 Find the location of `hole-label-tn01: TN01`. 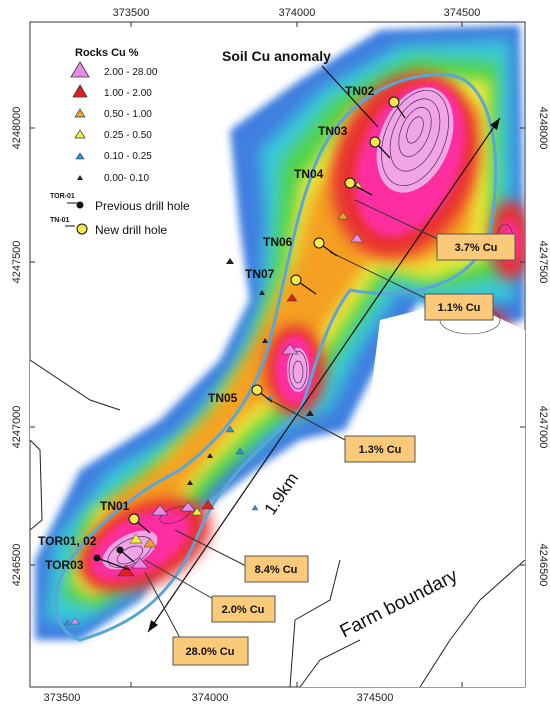

hole-label-tn01: TN01 is located at coordinates (115, 506).